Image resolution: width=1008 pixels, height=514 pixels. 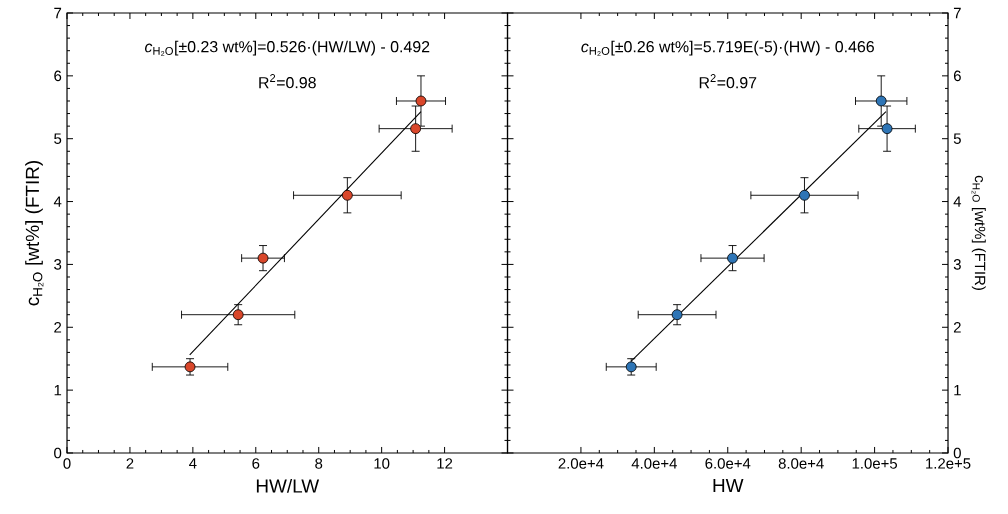 I want to click on y2-tick-label: 4, so click(x=957, y=201).